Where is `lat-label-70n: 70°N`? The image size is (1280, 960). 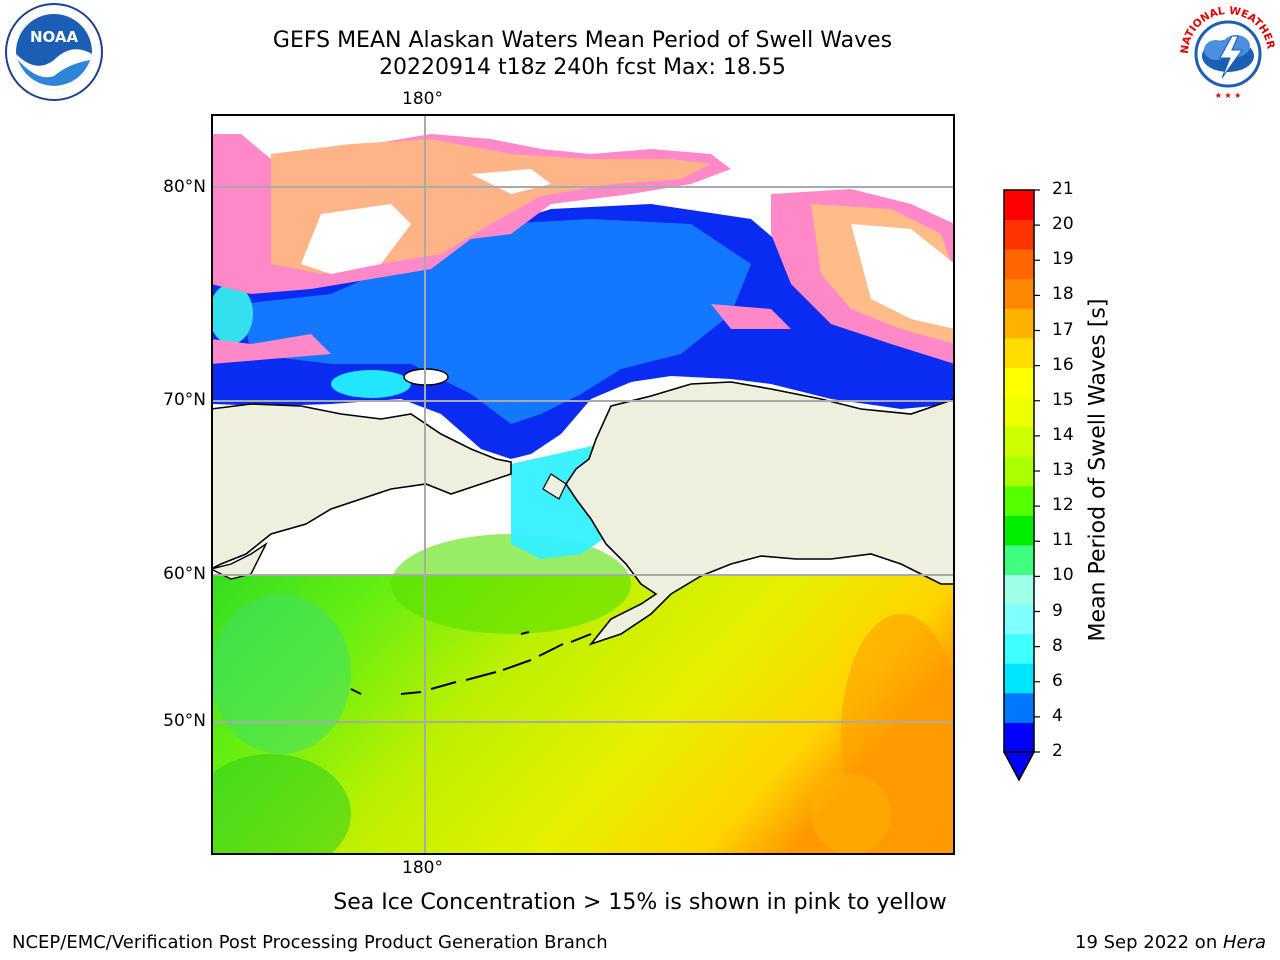
lat-label-70n: 70°N is located at coordinates (184, 400).